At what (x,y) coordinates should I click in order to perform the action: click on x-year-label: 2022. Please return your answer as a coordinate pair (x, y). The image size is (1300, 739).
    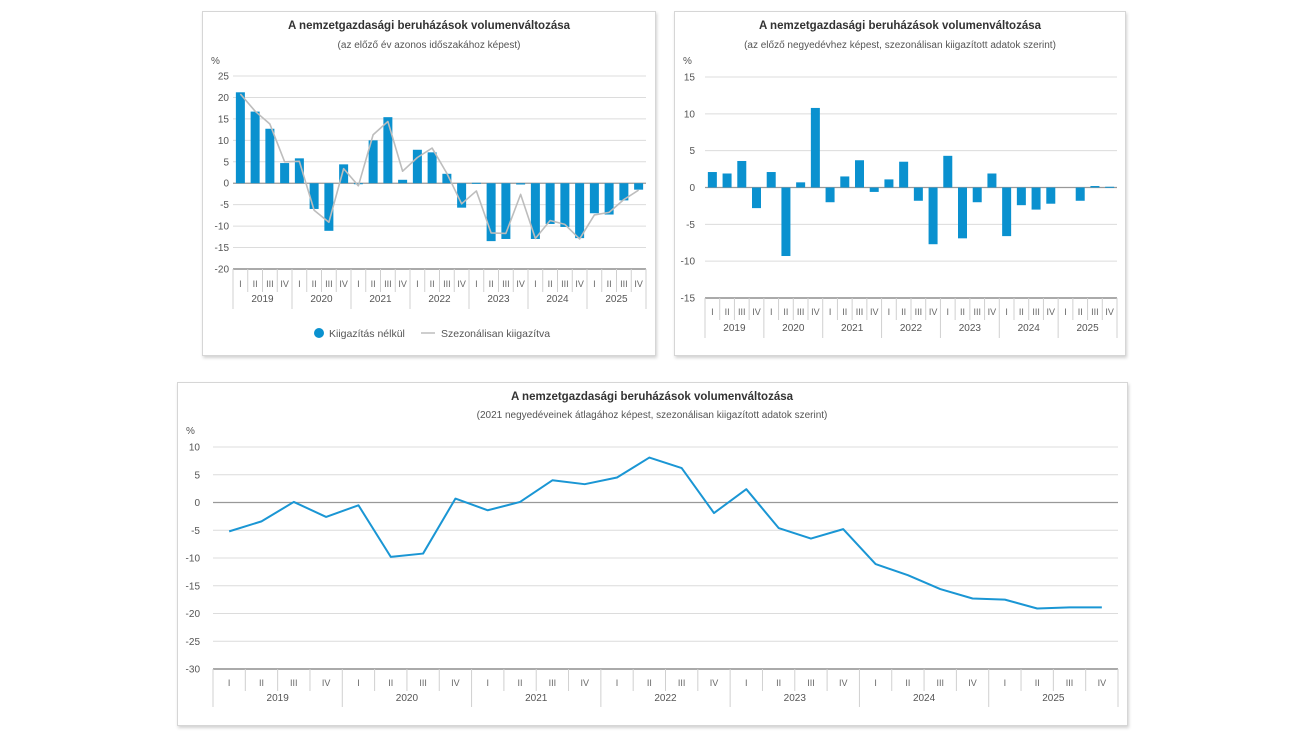
    Looking at the image, I should click on (911, 328).